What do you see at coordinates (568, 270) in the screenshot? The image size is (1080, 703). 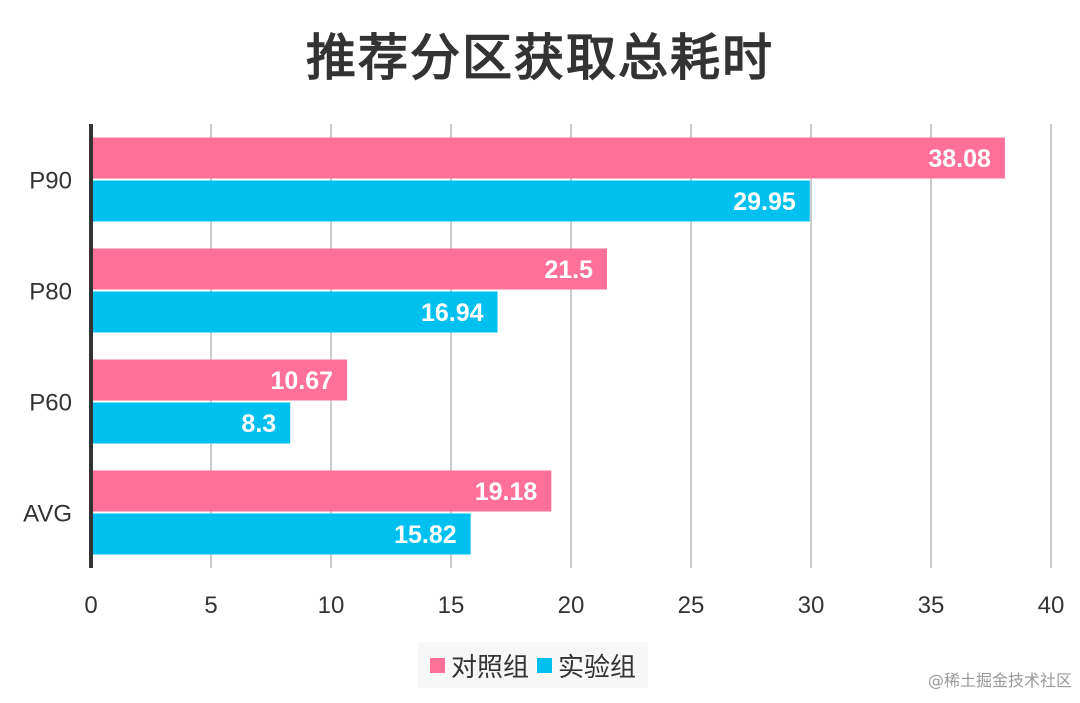 I see `data-label: 21.5` at bounding box center [568, 270].